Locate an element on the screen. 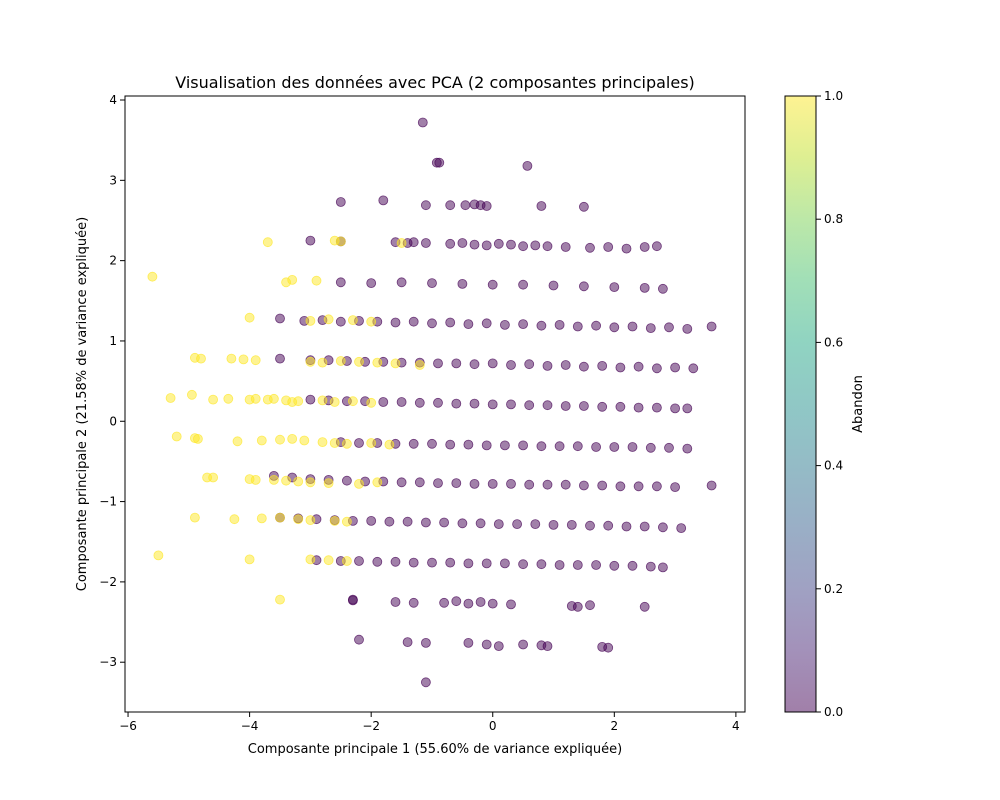 This screenshot has width=1000, height=800. y-tick-label: 0 is located at coordinates (113, 421).